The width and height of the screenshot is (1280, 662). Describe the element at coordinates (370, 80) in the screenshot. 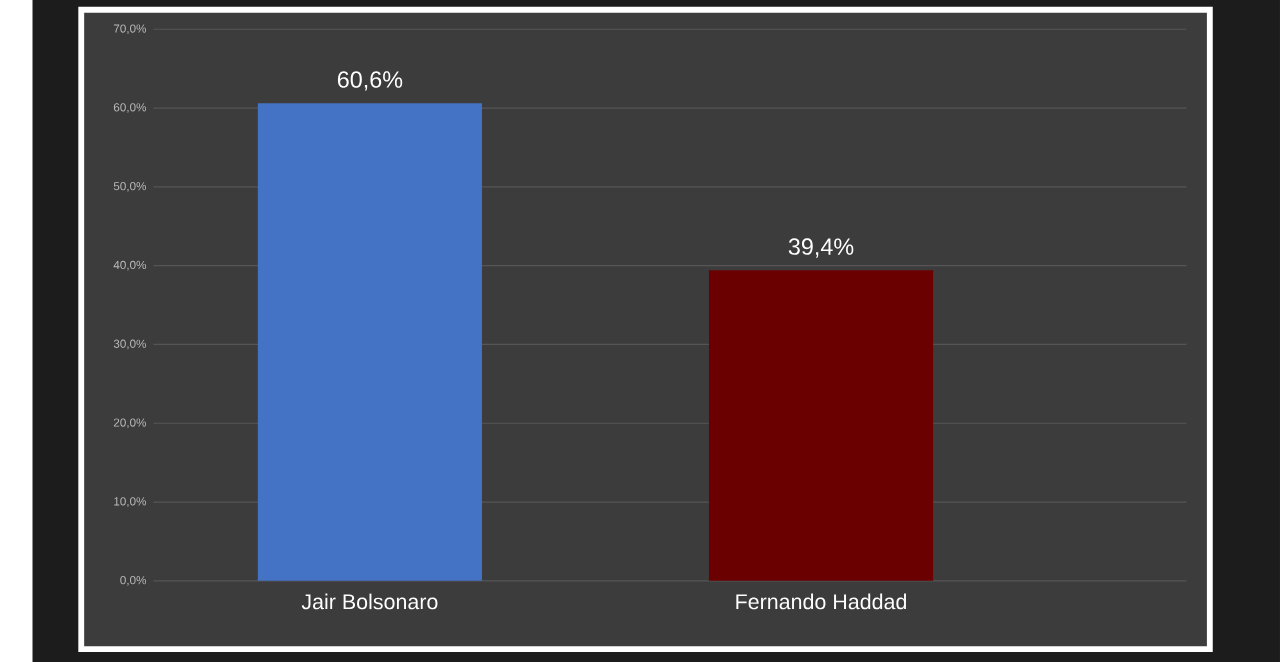

I see `data-label: 60,6%` at that location.